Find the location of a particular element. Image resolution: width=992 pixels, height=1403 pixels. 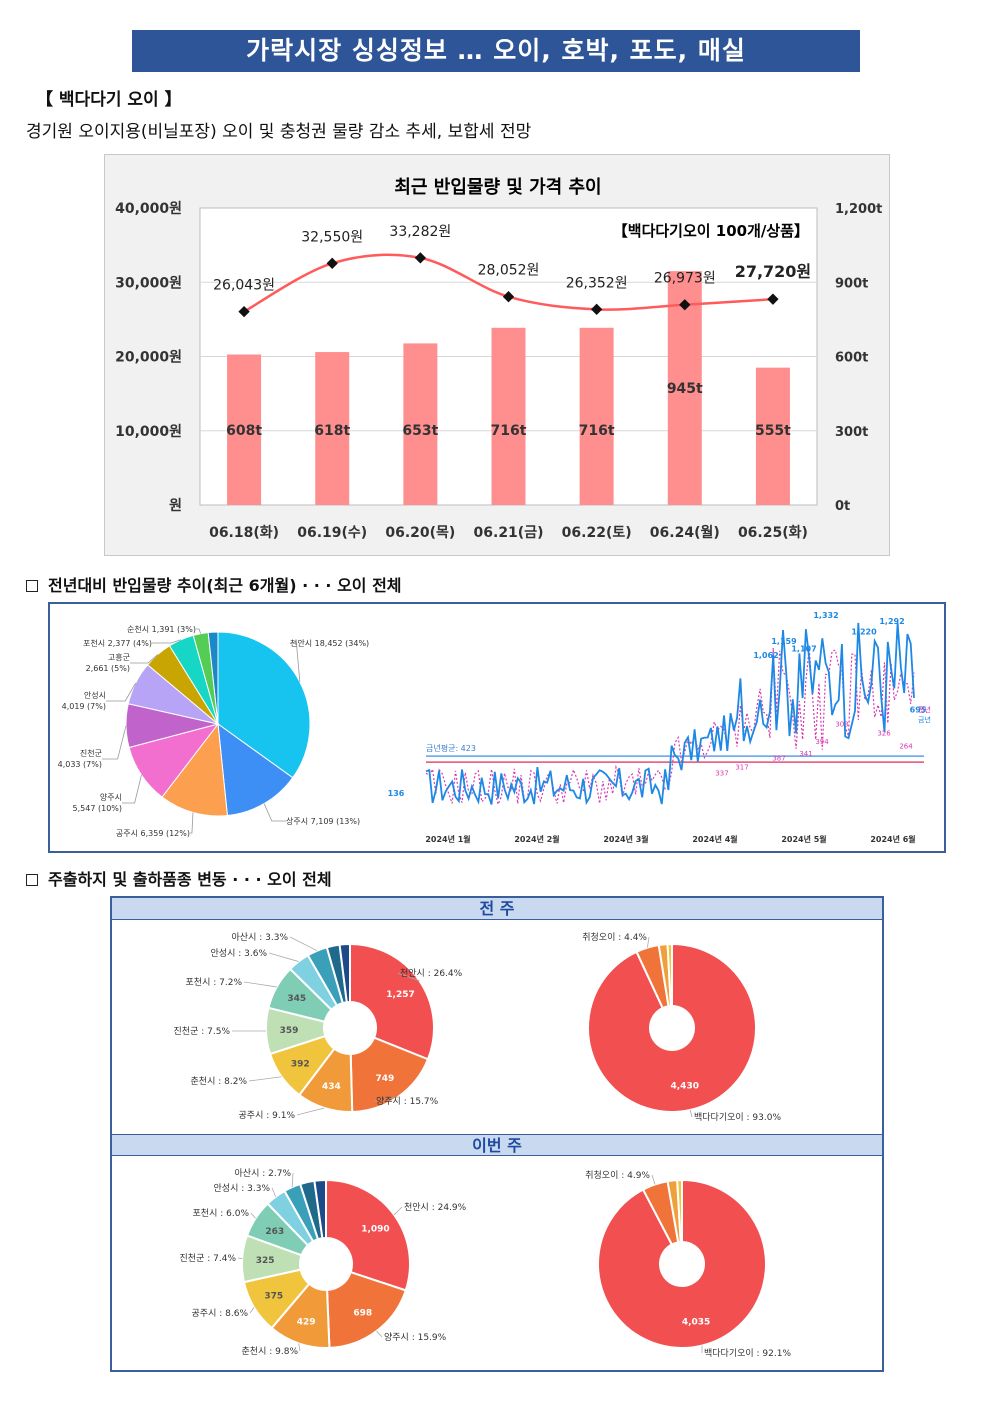

this-year-peak-label: 136 is located at coordinates (396, 793).